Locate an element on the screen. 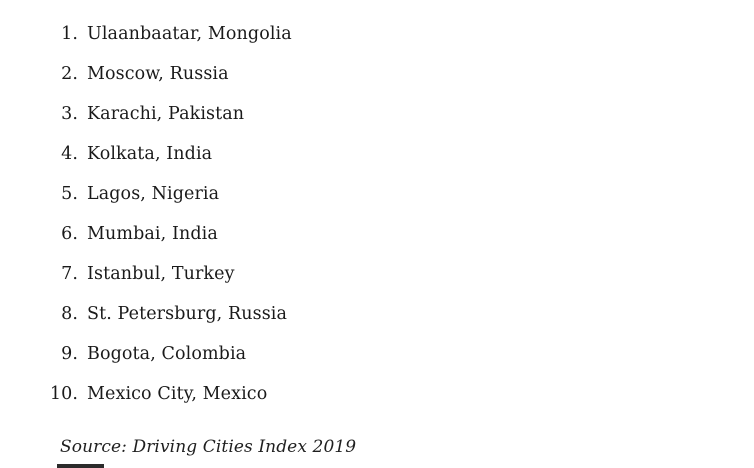 This screenshot has width=754, height=468. list-item-label: Kolkata, India is located at coordinates (150, 154).